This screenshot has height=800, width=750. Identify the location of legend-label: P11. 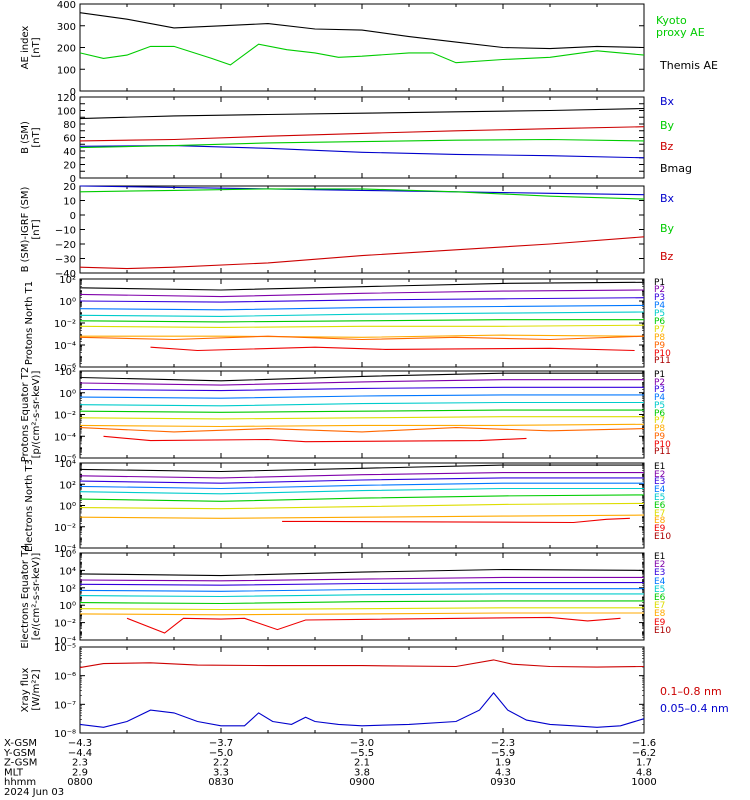
(662, 361).